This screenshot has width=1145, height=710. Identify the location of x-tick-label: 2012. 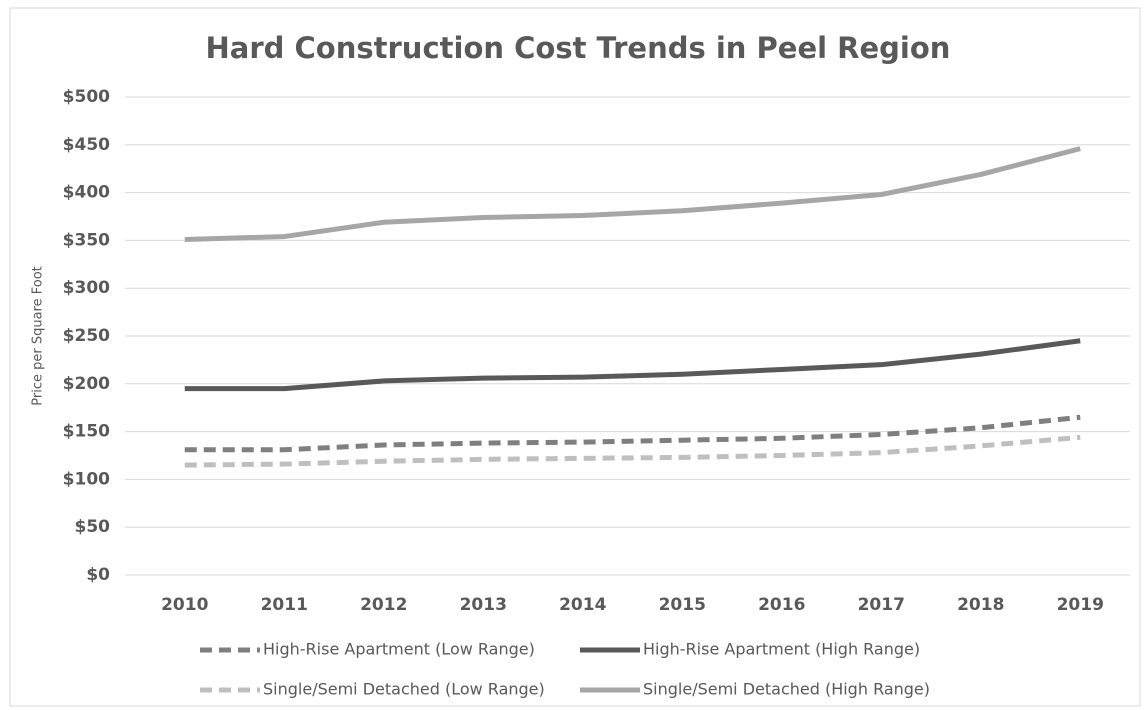
(383, 605).